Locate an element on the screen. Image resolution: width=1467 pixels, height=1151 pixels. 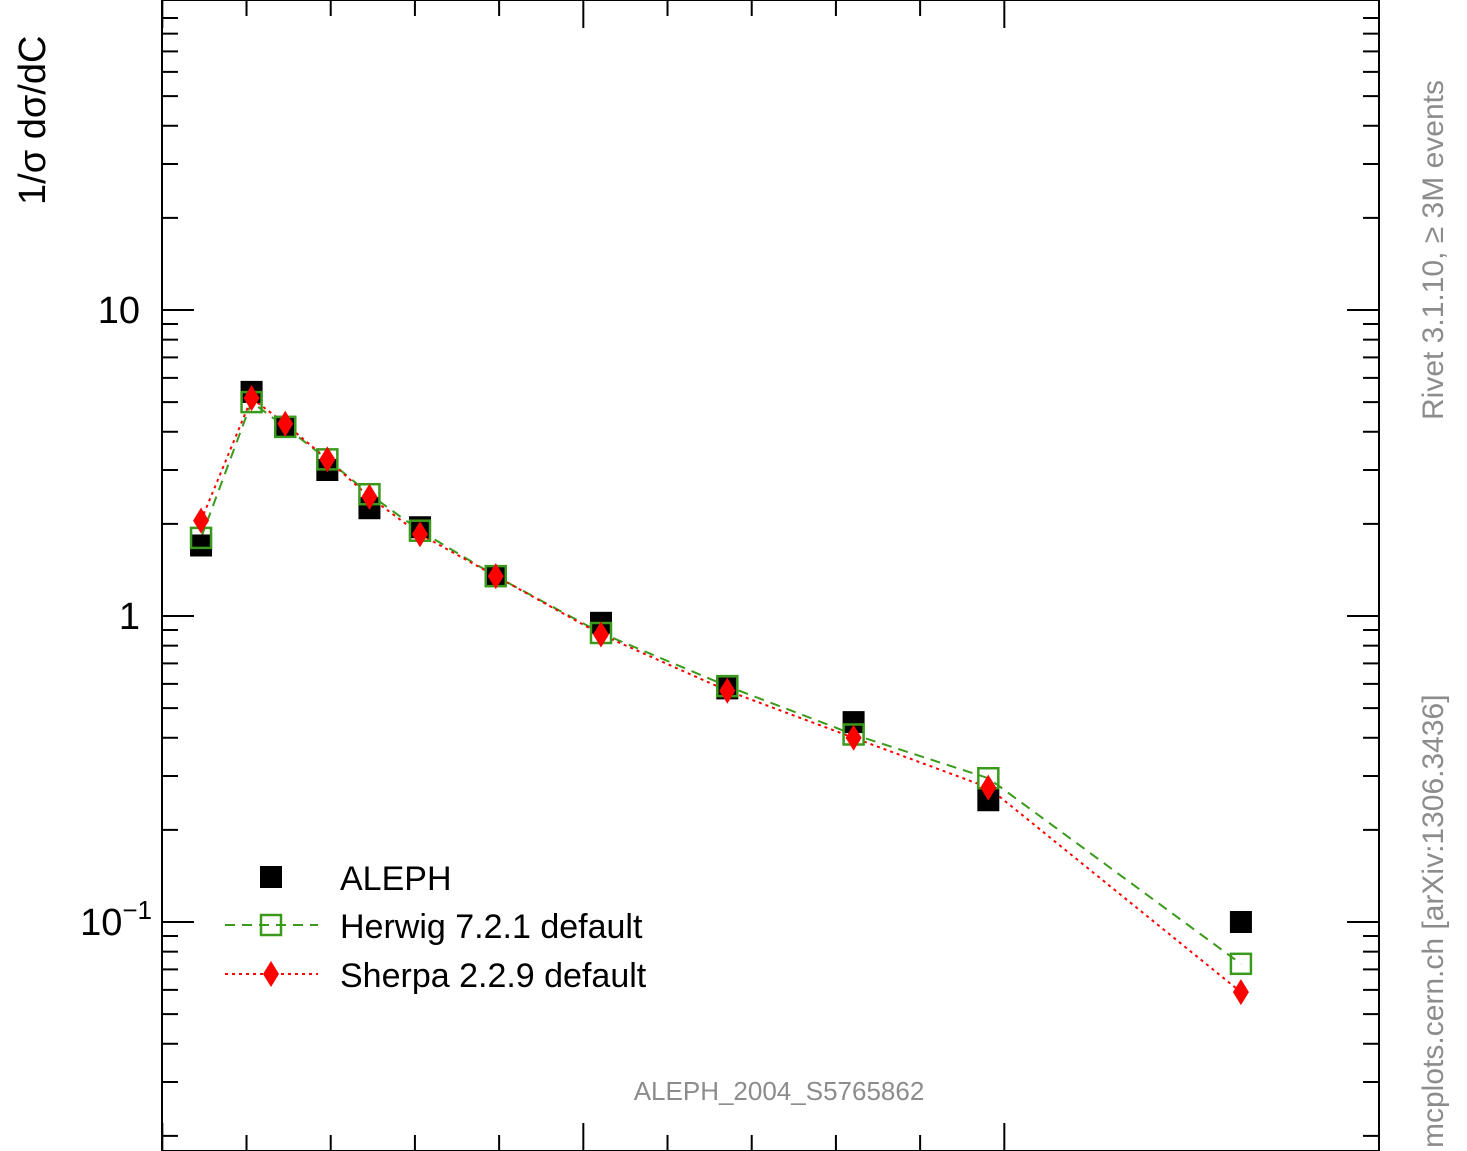
legend-label: Sherpa 2.2.9 default is located at coordinates (493, 976).